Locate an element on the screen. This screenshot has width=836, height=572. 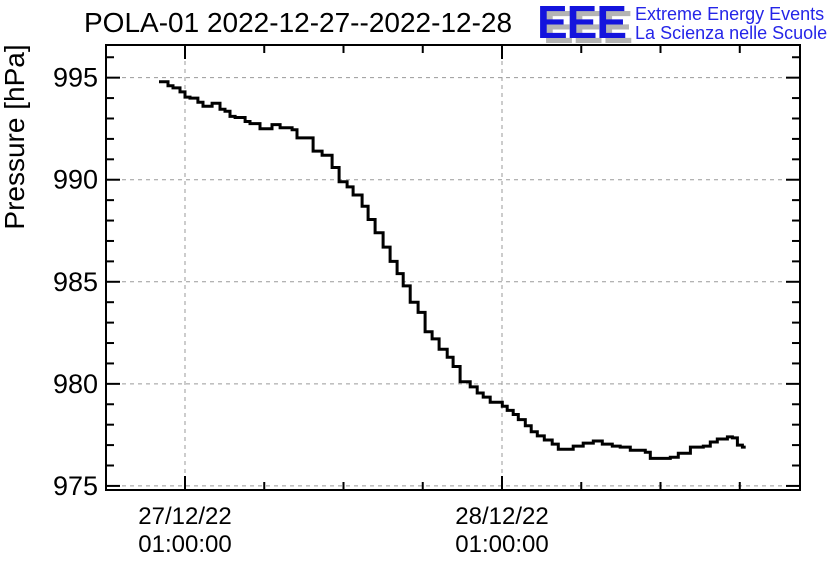
chart-title: POLA-01 2022-12-27--2022-12-28 is located at coordinates (298, 22).